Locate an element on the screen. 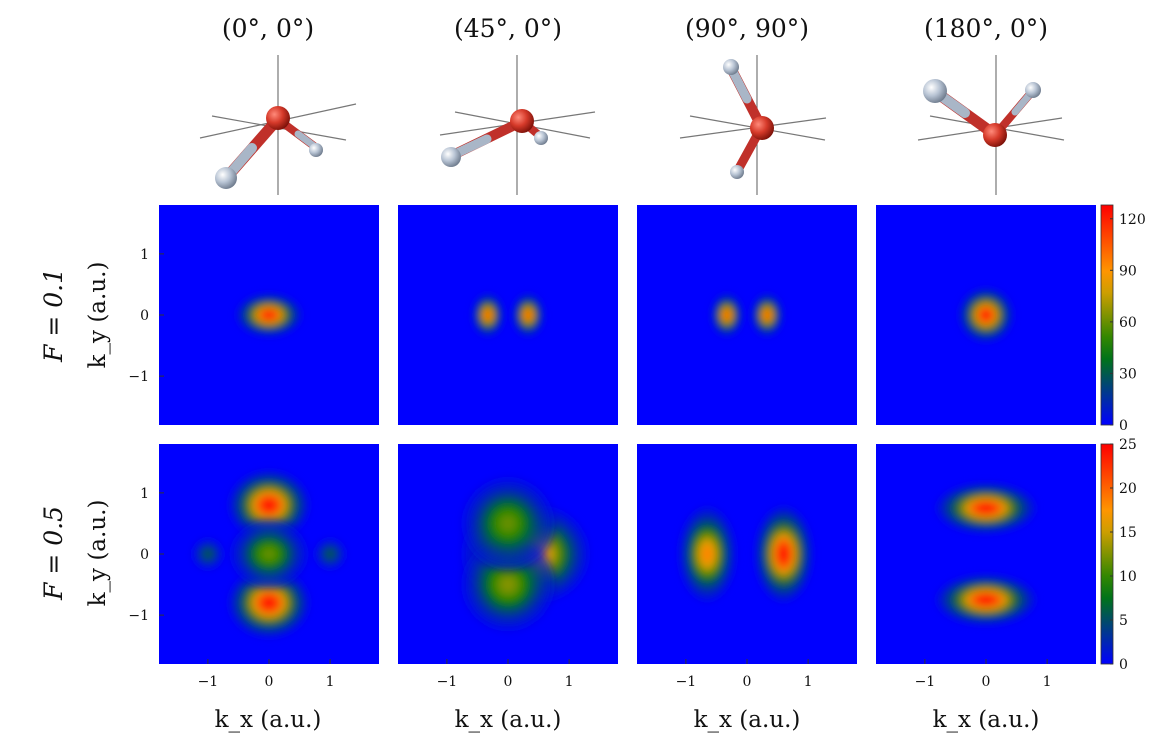 This screenshot has width=1151, height=748. heatmap-panel-7: −1 0 1 is located at coordinates (747, 567).